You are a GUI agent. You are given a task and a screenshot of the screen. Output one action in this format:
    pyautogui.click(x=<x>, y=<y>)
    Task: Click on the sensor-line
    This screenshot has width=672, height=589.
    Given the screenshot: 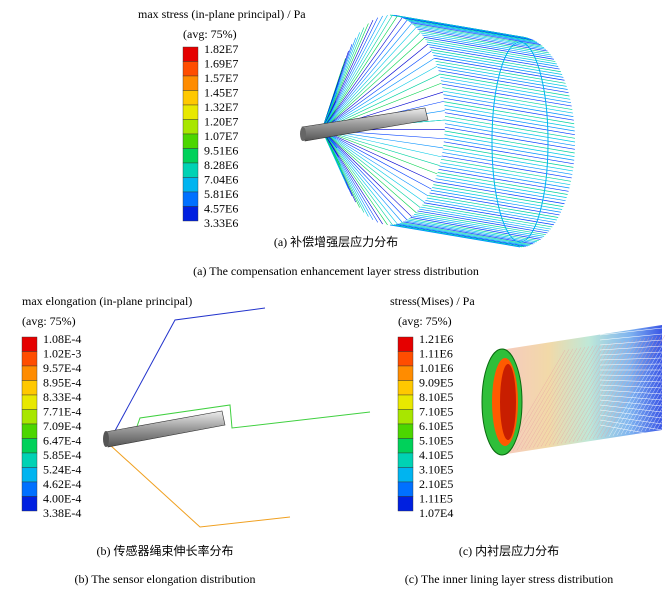 What is the action you would take?
    pyautogui.click(x=200, y=486)
    